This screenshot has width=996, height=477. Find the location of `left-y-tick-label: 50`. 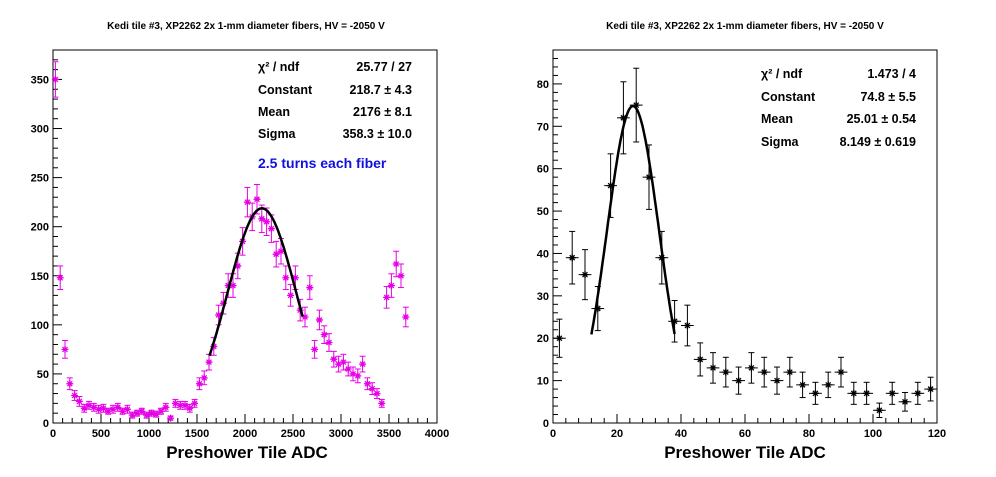

left-y-tick-label: 50 is located at coordinates (43, 375).